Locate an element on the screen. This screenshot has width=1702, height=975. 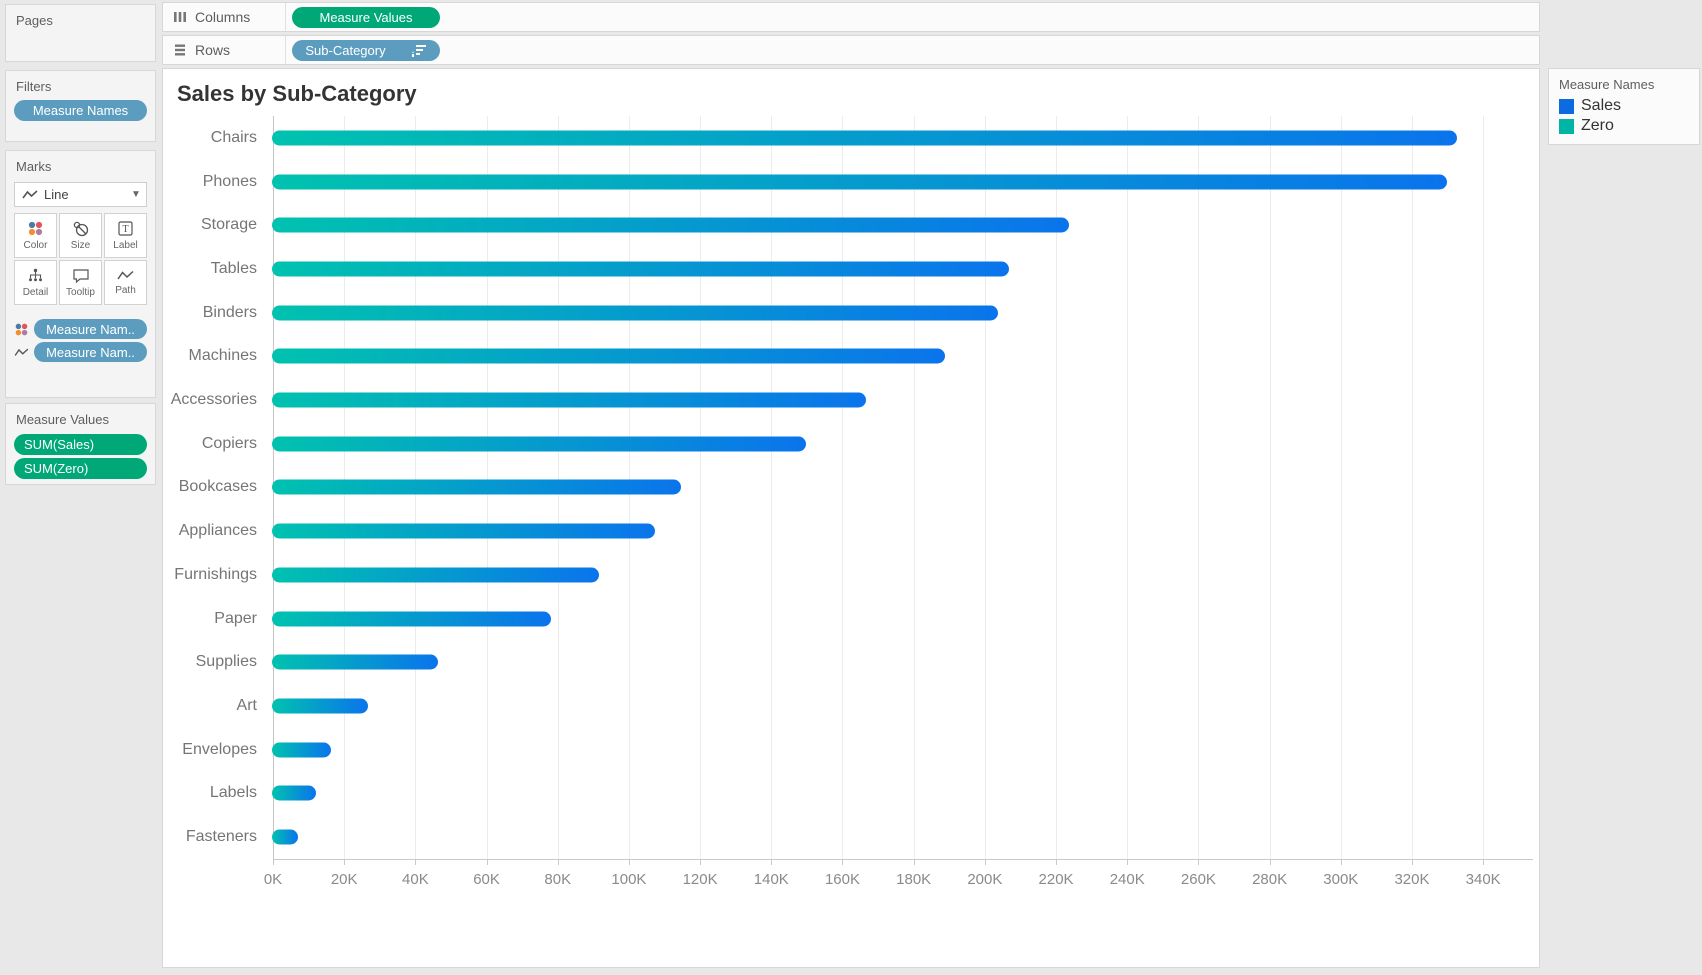
category-label: Machines is located at coordinates (222, 356).